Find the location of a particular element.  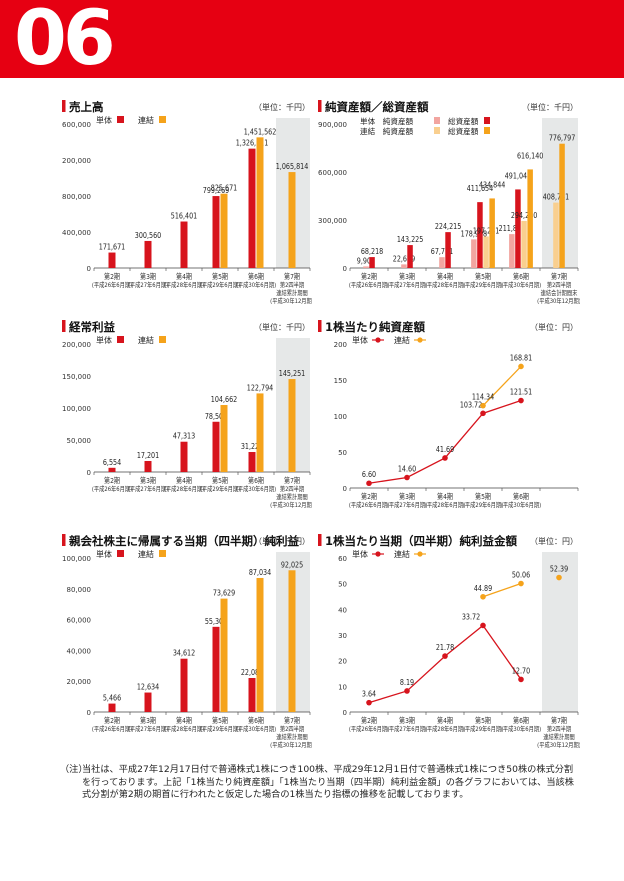

x-tick-label: 第7期 is located at coordinates (292, 720).